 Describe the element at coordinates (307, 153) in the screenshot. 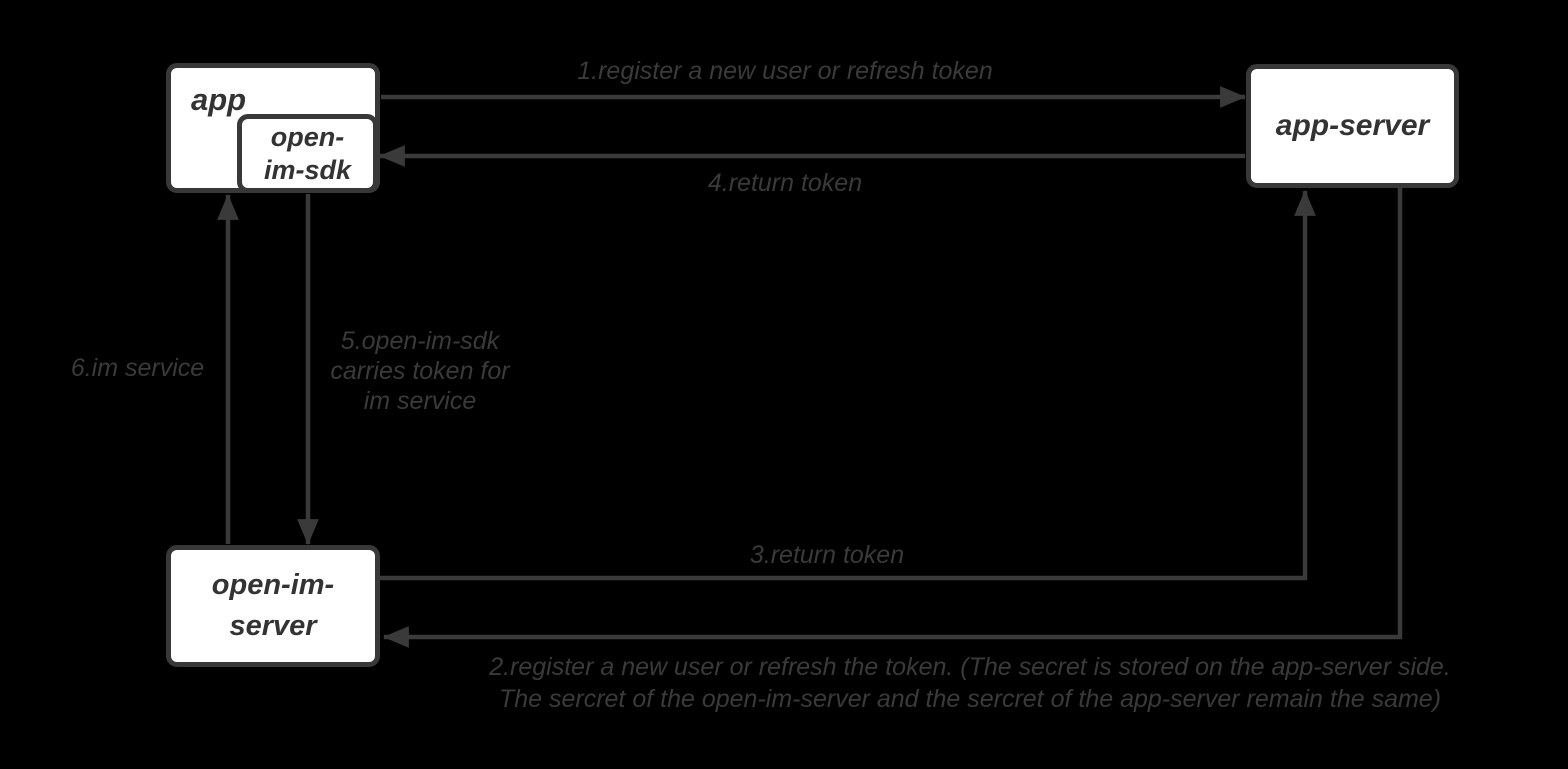

I see `node-open-im-sdk: open- im-sdk` at that location.